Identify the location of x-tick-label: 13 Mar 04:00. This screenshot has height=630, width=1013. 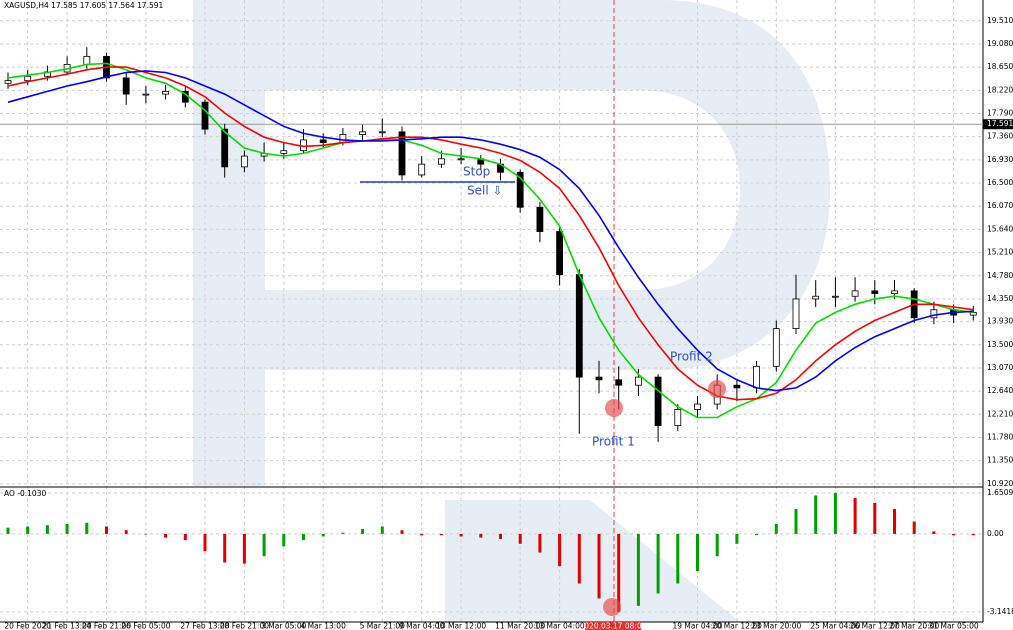
(560, 626).